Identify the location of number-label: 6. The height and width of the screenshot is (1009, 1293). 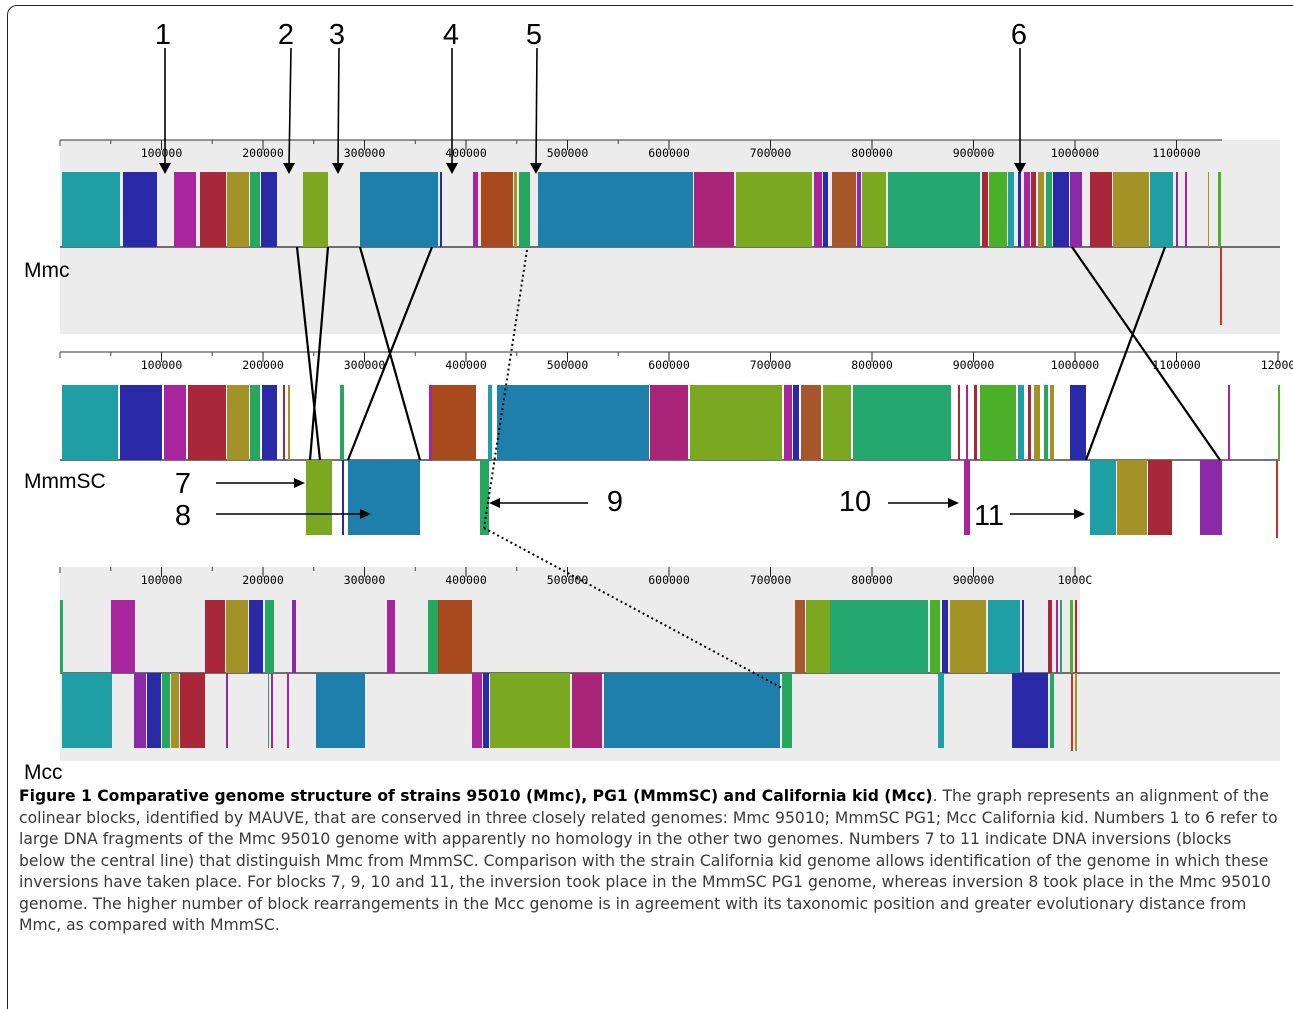
(1019, 35).